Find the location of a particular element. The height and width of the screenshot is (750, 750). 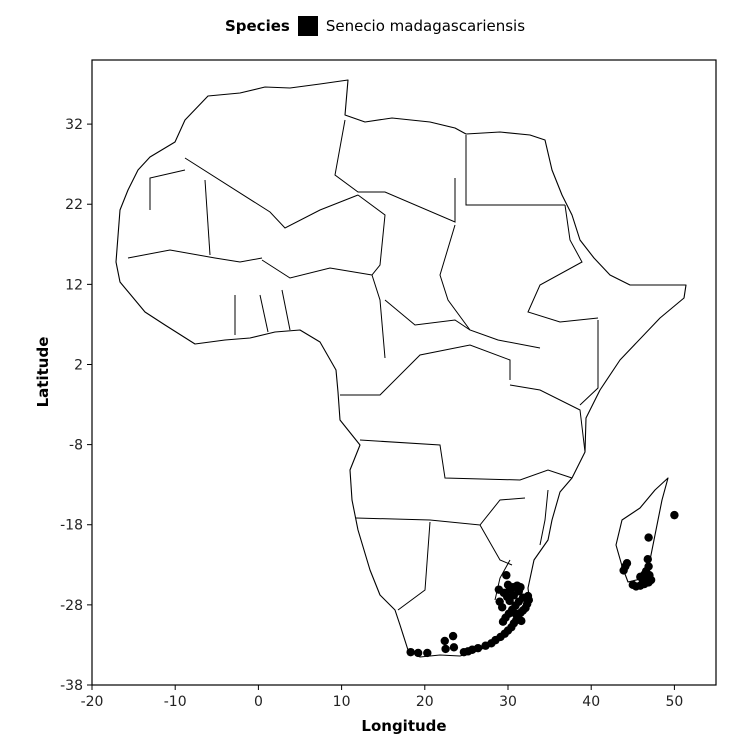

legend: Species Senecio madagascariensis is located at coordinates (375, 26).